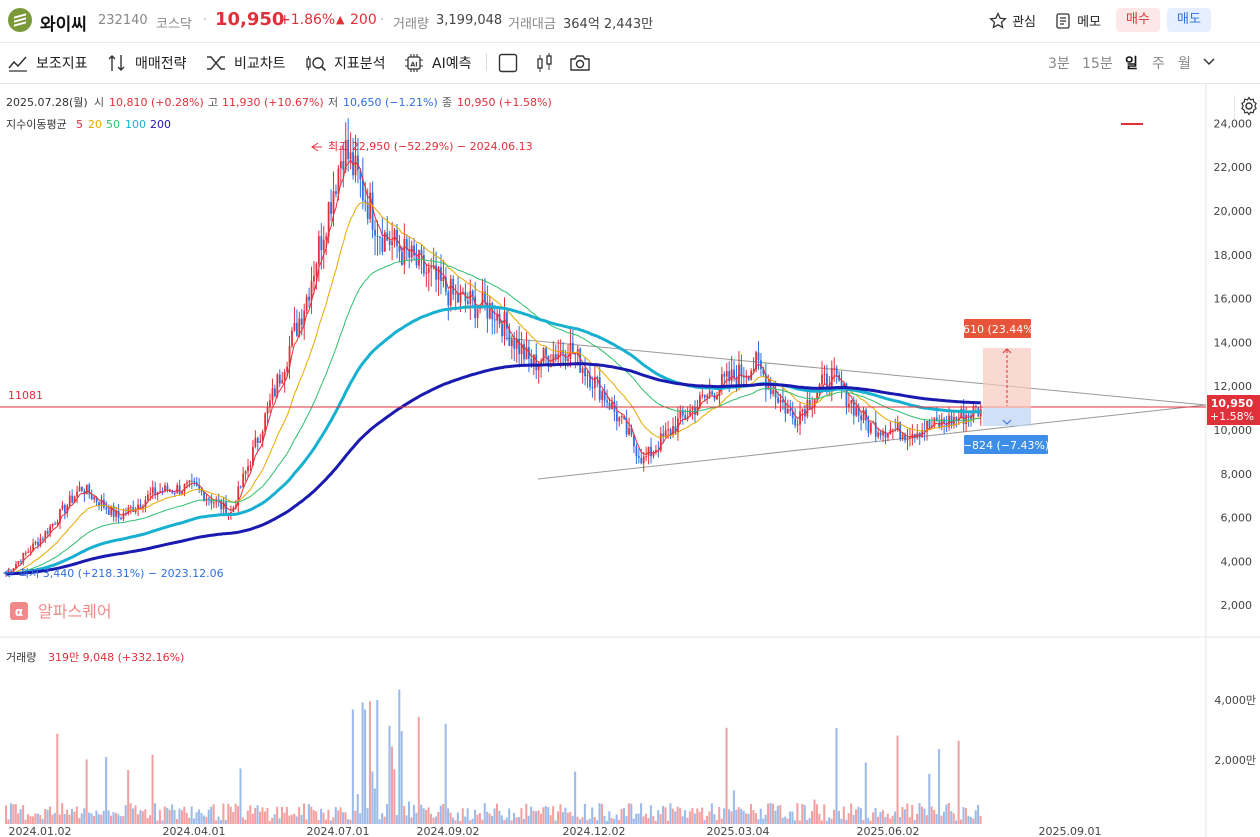 The width and height of the screenshot is (1260, 837). What do you see at coordinates (580, 63) in the screenshot?
I see `camera-icon` at bounding box center [580, 63].